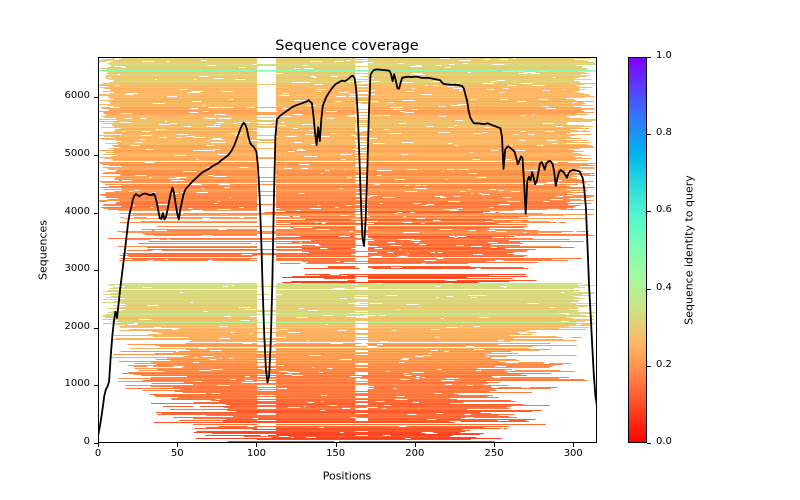  I want to click on x-tick-label: 150, so click(336, 453).